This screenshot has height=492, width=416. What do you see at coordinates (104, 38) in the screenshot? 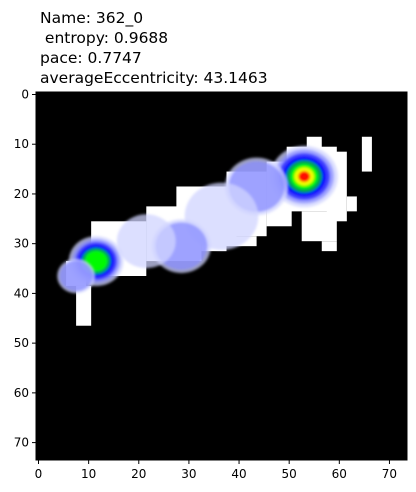
I see `title-line-entropy: entropy: 0.9688` at bounding box center [104, 38].